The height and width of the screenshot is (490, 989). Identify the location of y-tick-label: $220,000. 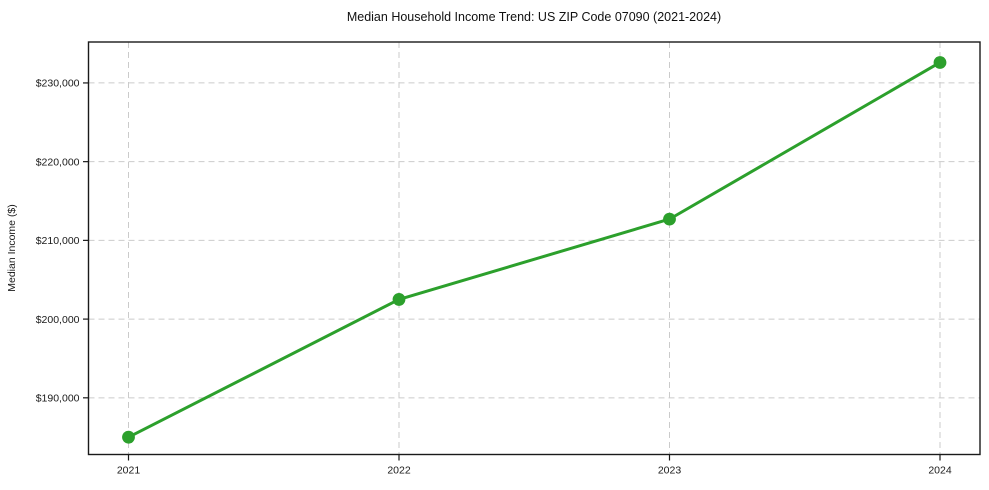
(58, 162).